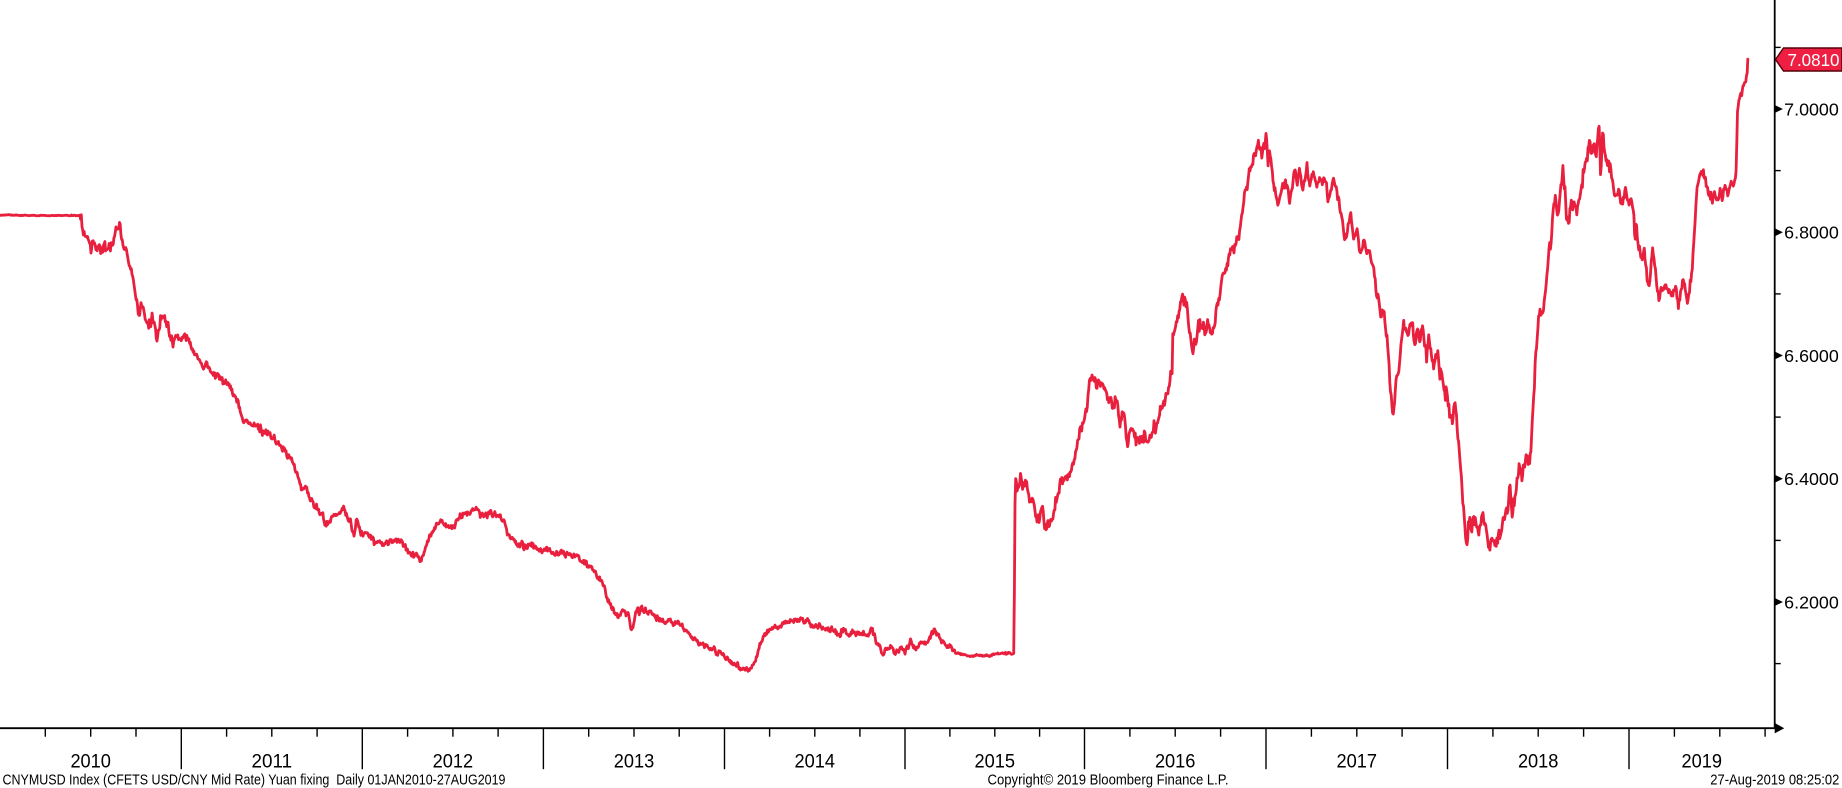  I want to click on svg-text: 7.0000, so click(1811, 109).